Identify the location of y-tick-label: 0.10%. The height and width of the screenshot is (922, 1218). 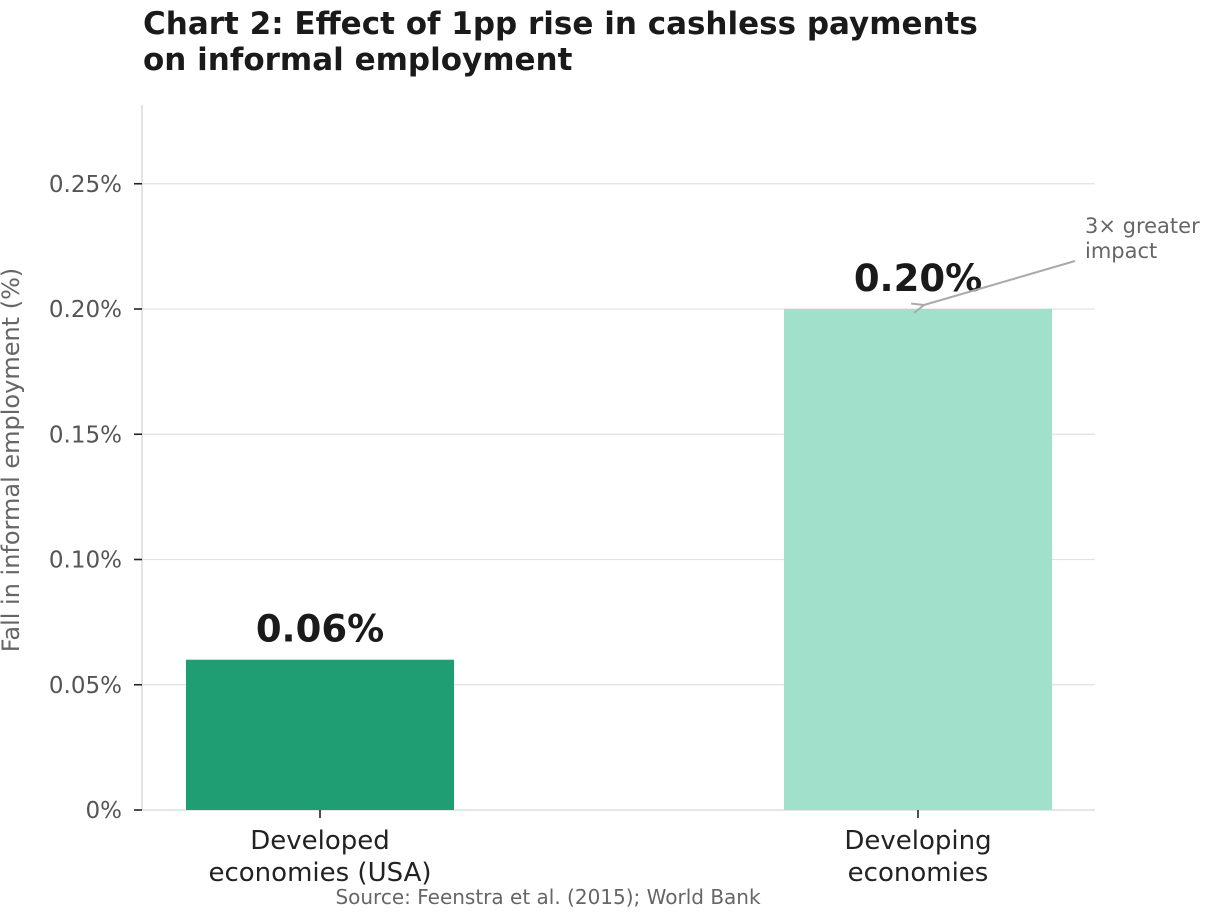
(85, 561).